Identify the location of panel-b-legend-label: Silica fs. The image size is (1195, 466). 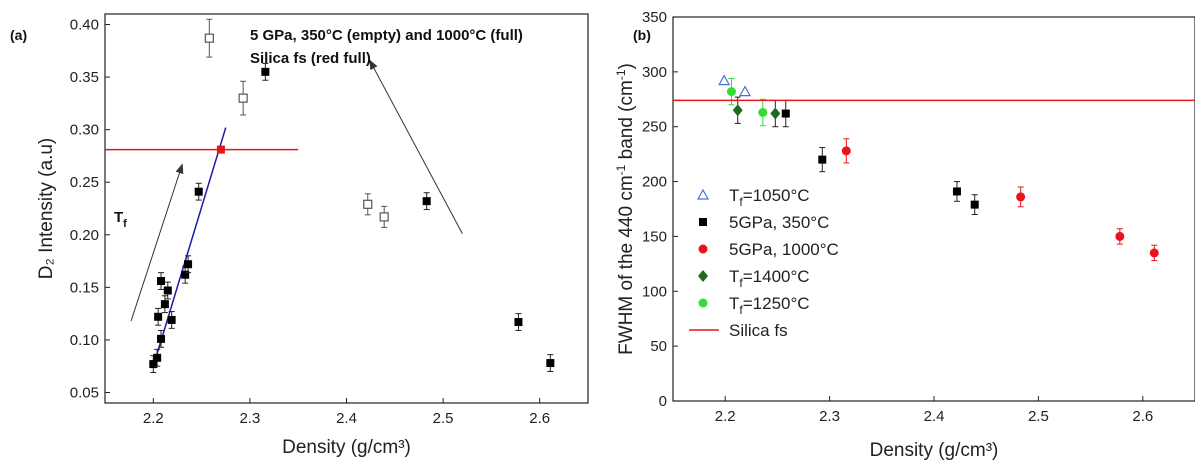
(758, 330).